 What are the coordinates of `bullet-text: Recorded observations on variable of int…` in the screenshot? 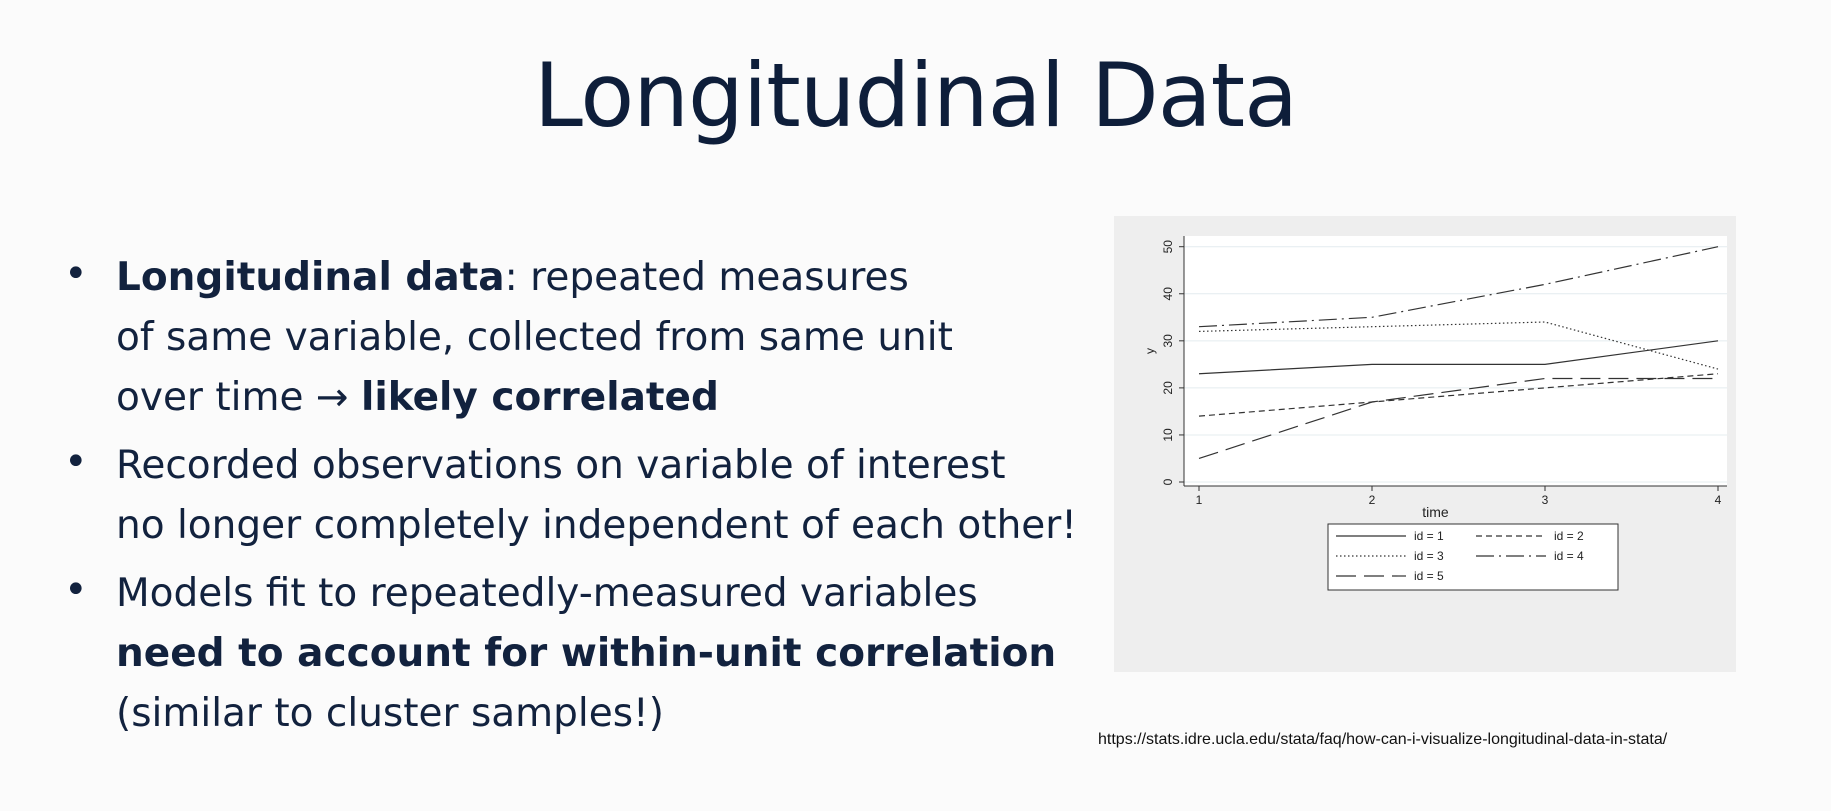 It's located at (561, 465).